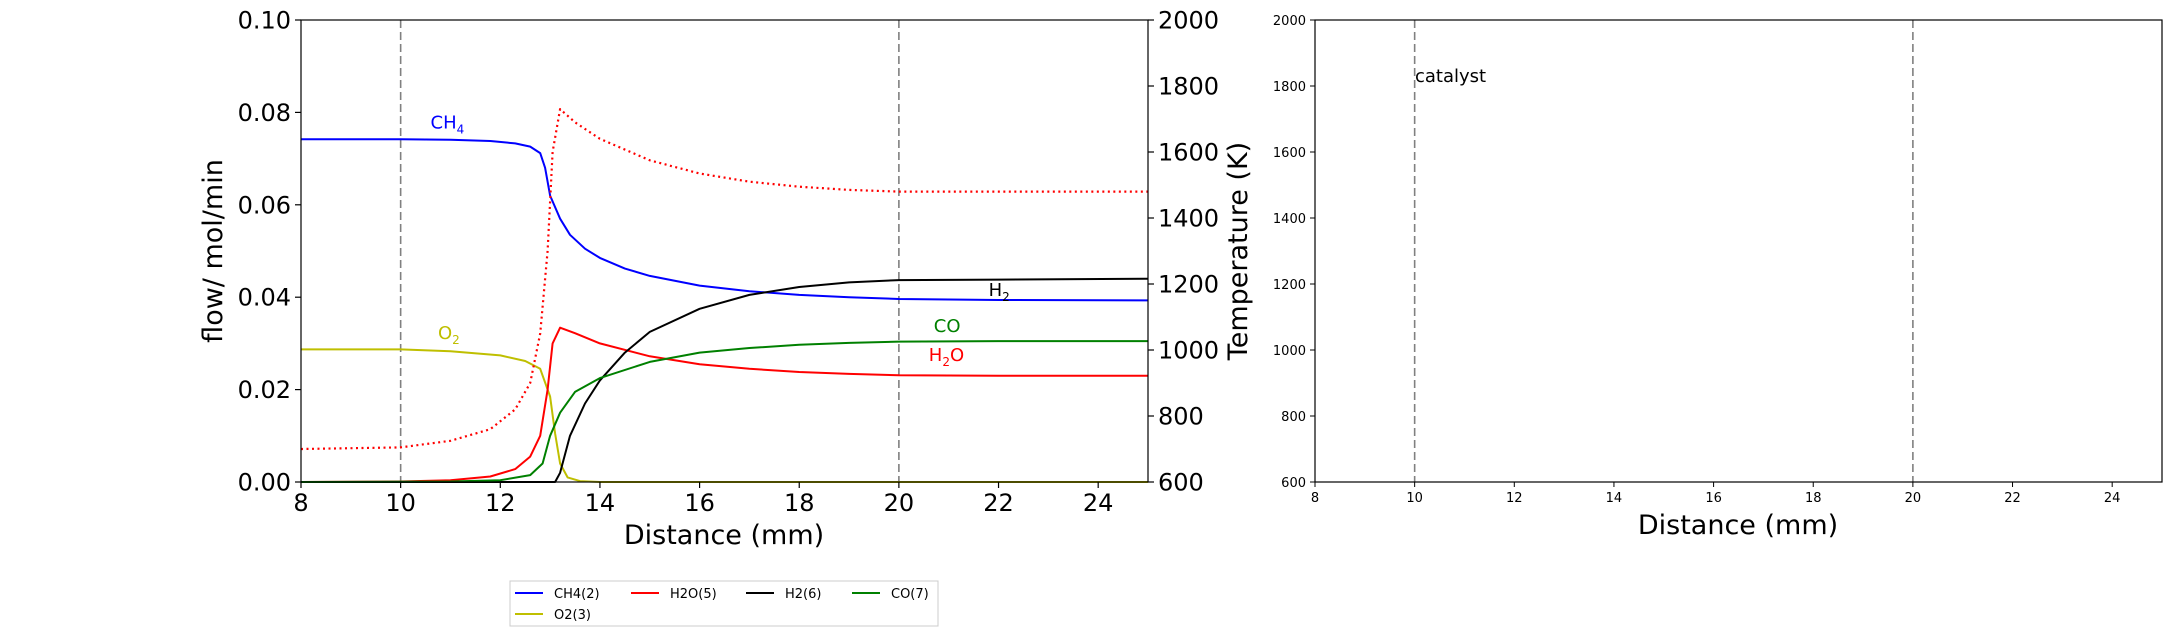 The height and width of the screenshot is (636, 2173). What do you see at coordinates (999, 292) in the screenshot?
I see `series-annotation-h2: H2` at bounding box center [999, 292].